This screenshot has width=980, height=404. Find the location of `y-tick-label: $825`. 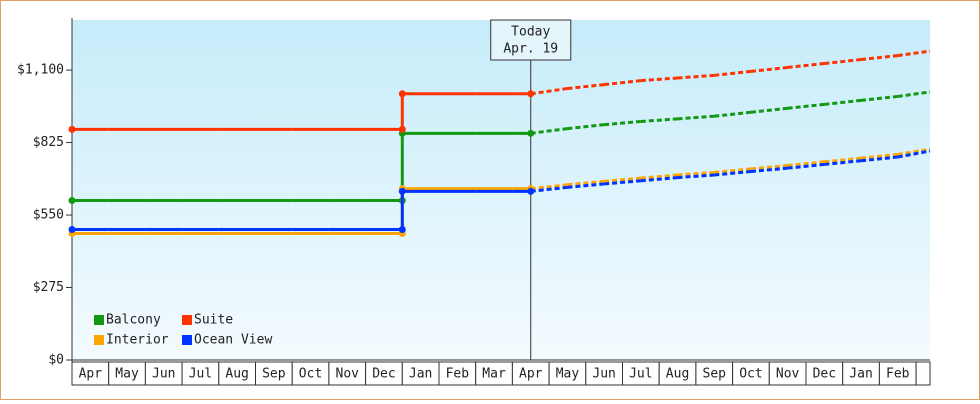

y-tick-label: $825 is located at coordinates (48, 142).